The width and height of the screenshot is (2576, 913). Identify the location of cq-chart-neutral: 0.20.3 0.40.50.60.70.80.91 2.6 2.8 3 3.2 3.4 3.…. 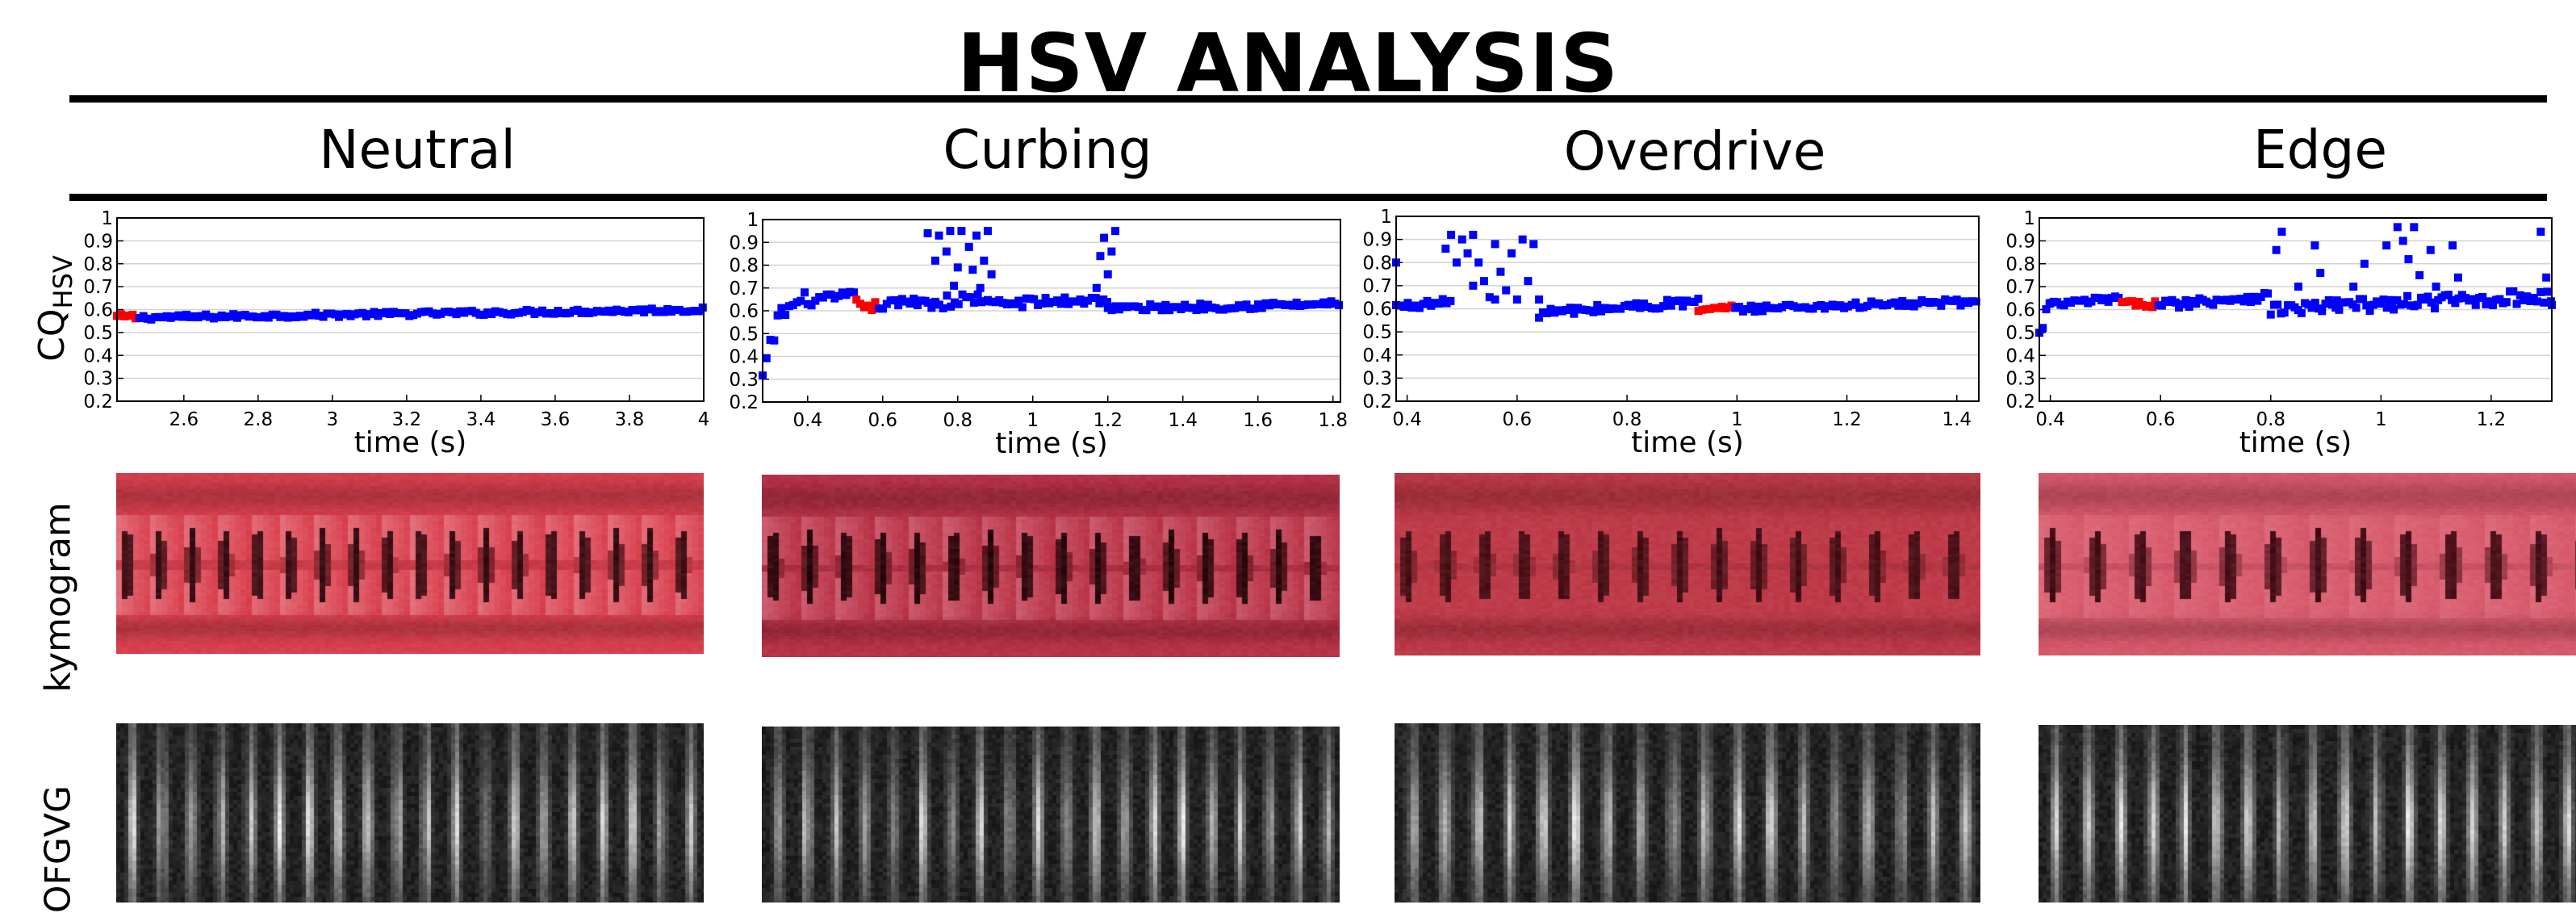
(396, 333).